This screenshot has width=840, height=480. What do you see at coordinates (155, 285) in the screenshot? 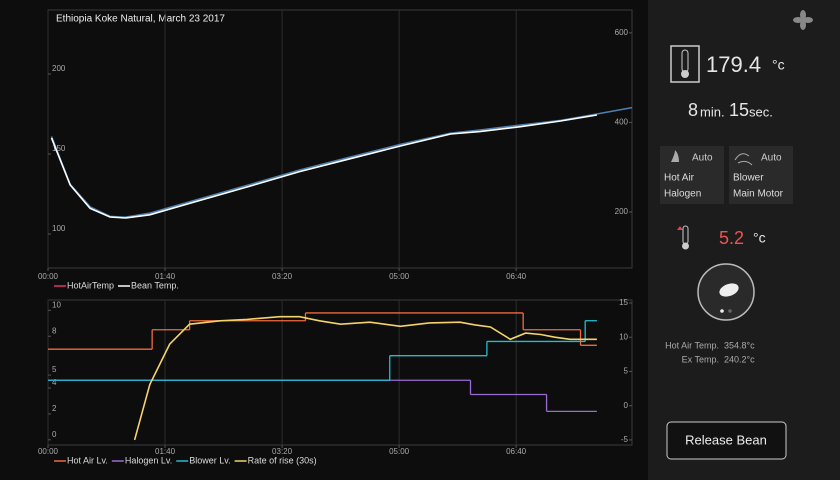
I see `legend-label: Bean Temp.` at bounding box center [155, 285].